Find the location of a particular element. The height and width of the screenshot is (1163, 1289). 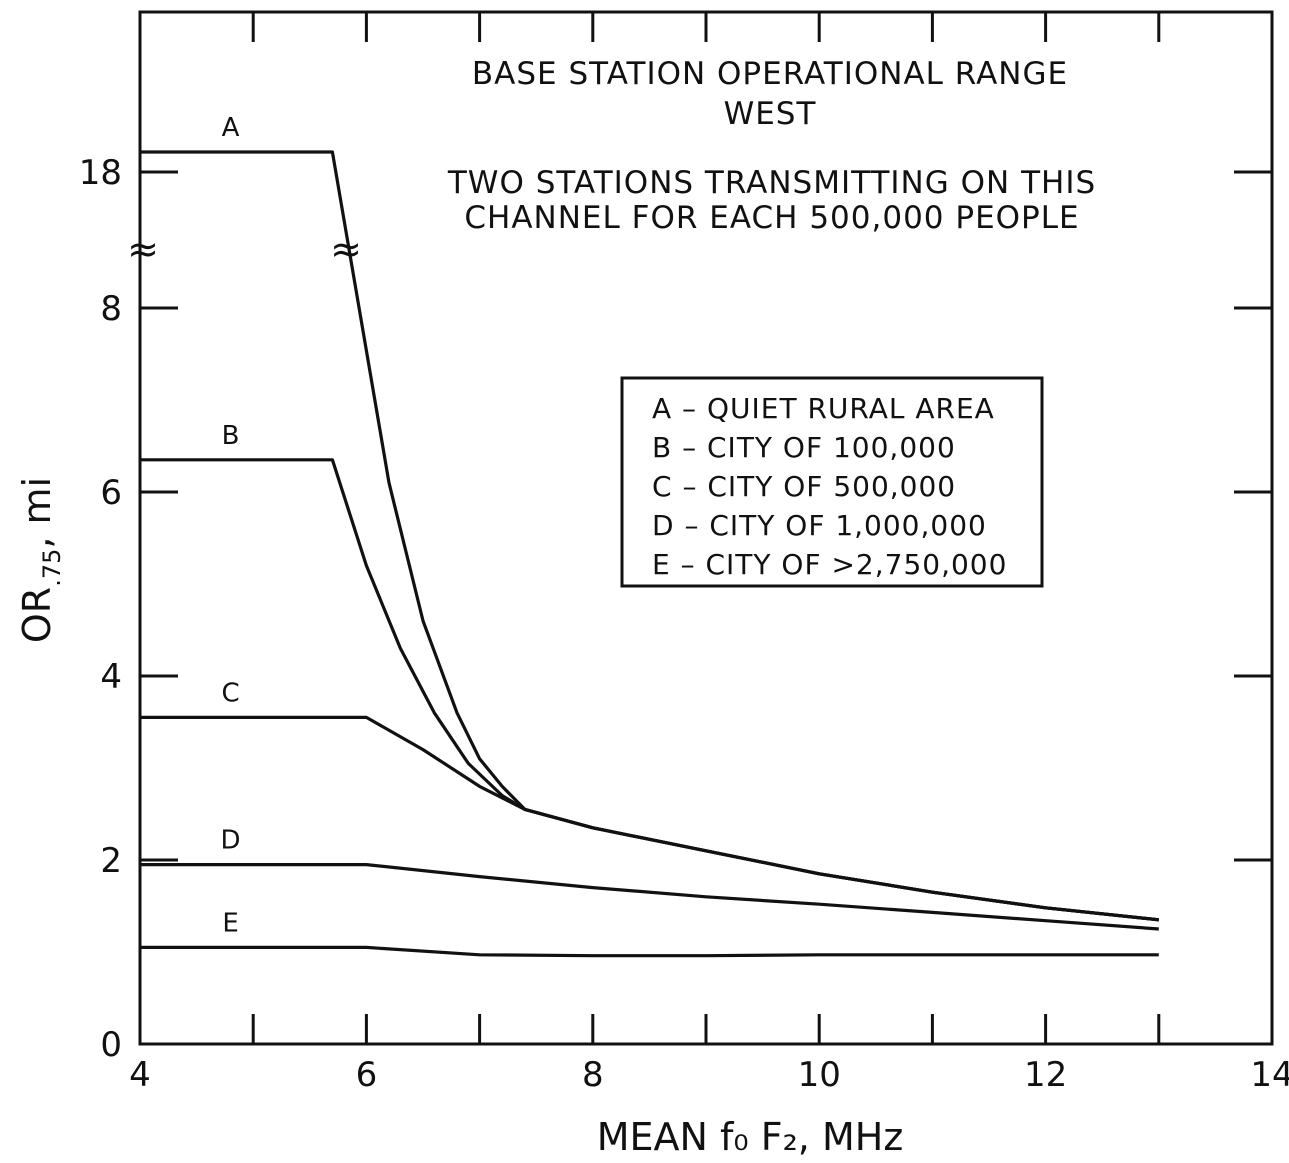

series-line-d is located at coordinates (649, 897).